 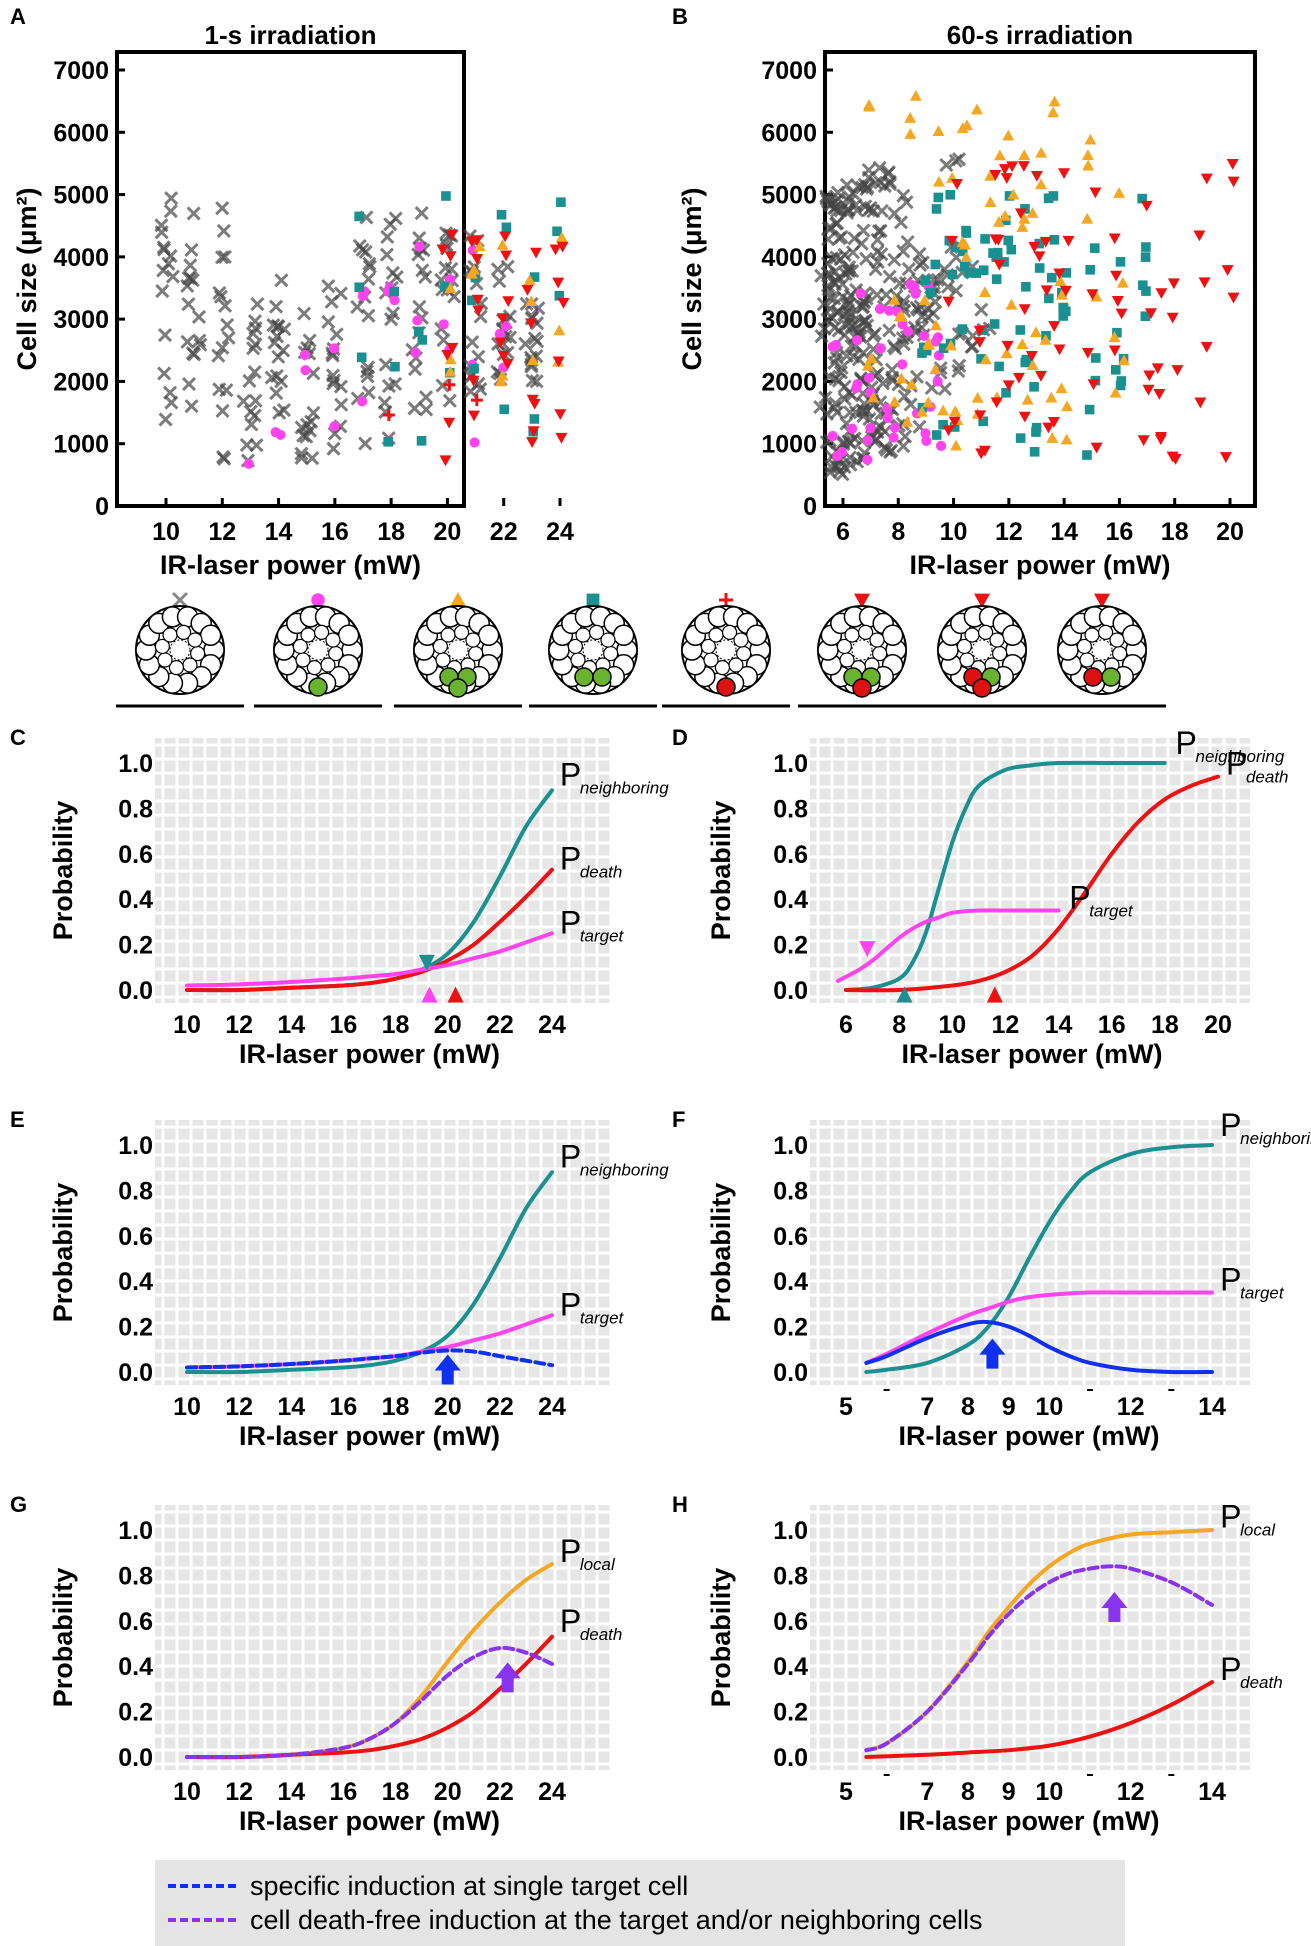 What do you see at coordinates (17, 1119) in the screenshot?
I see `panel-label: E` at bounding box center [17, 1119].